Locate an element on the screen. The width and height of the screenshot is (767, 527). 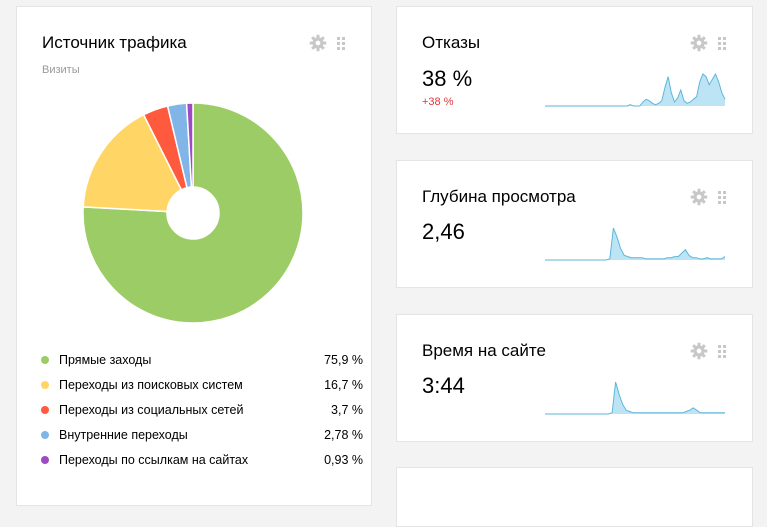
legend-label: Переходы по ссылкам на сайтах is located at coordinates (154, 459).